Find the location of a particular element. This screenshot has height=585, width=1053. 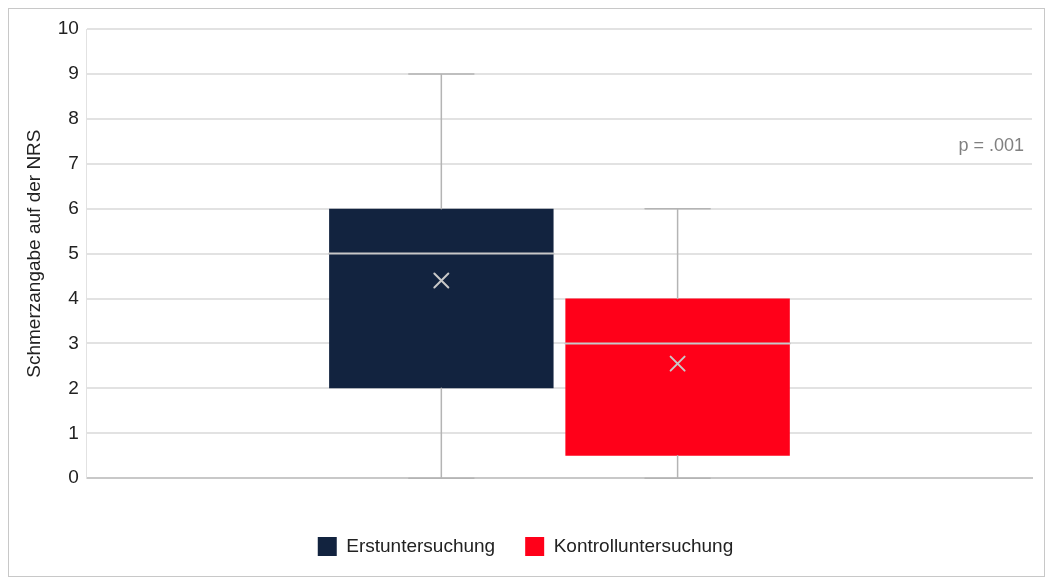

y-tick-label: 5 is located at coordinates (73, 252).